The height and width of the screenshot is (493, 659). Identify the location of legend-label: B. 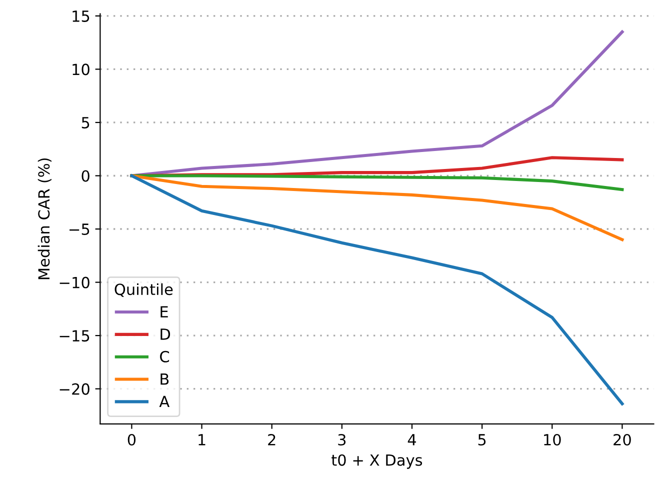
(164, 379).